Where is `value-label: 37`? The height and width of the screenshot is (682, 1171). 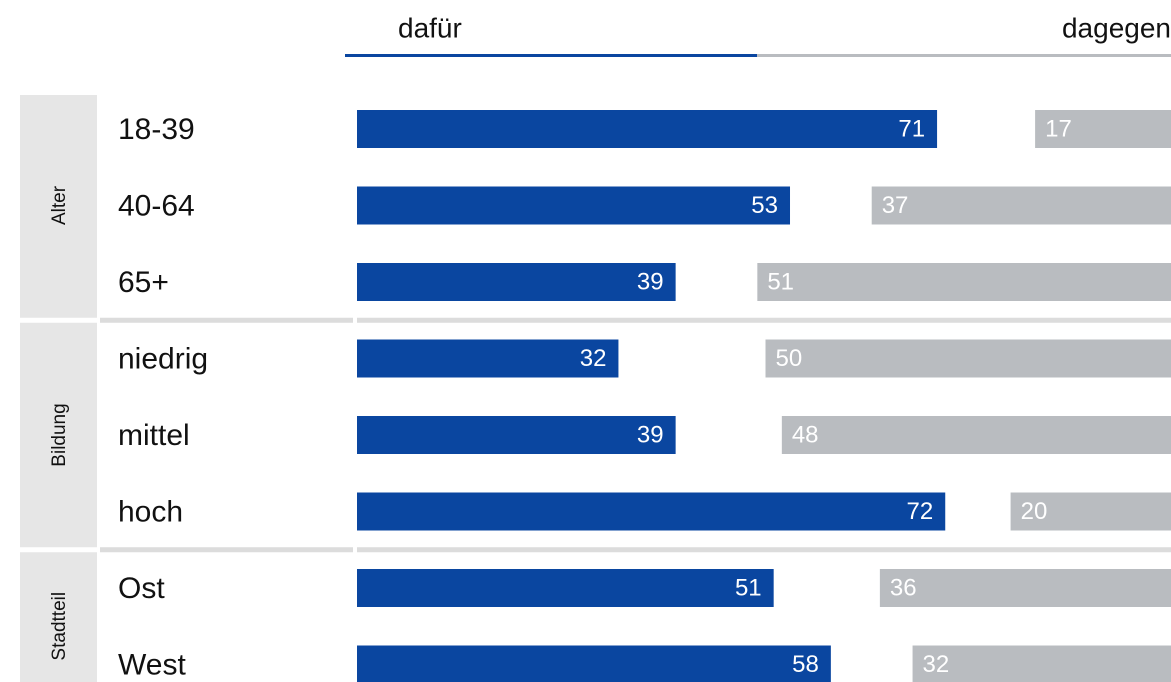
value-label: 37 is located at coordinates (895, 205).